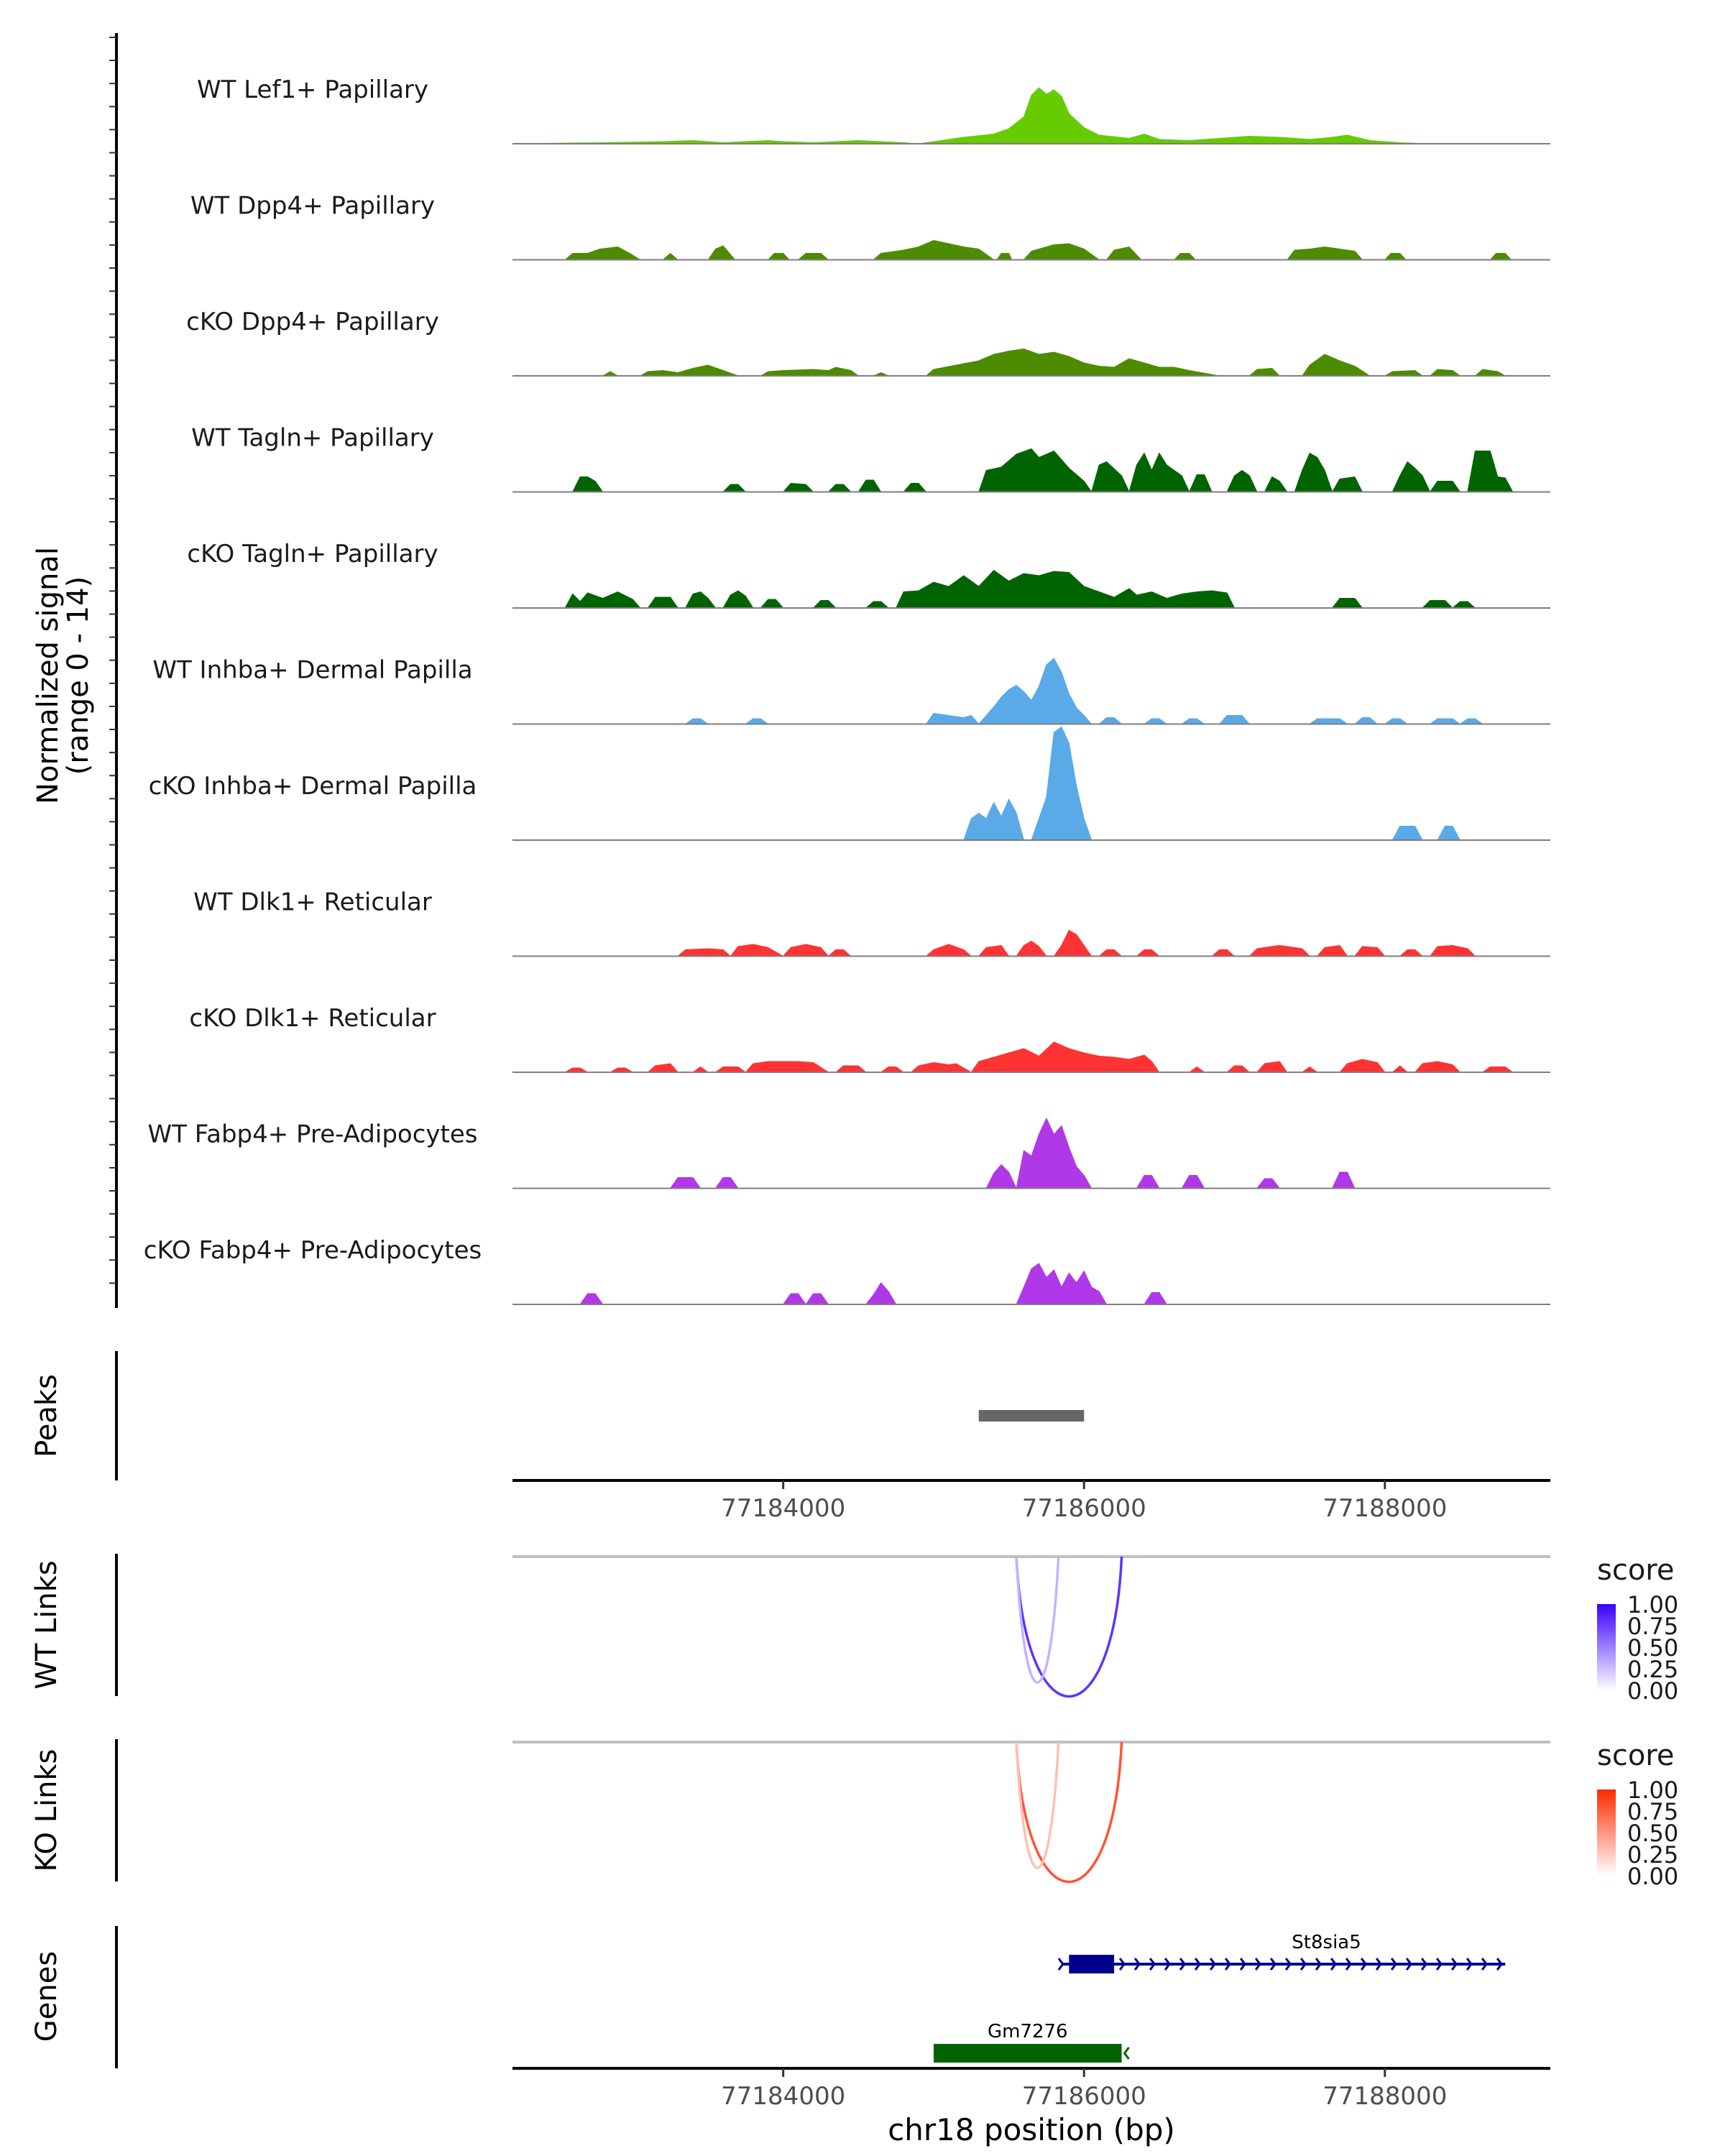  I want to click on coverage-track: WT Inhba+ Dermal Papilla, so click(851, 690).